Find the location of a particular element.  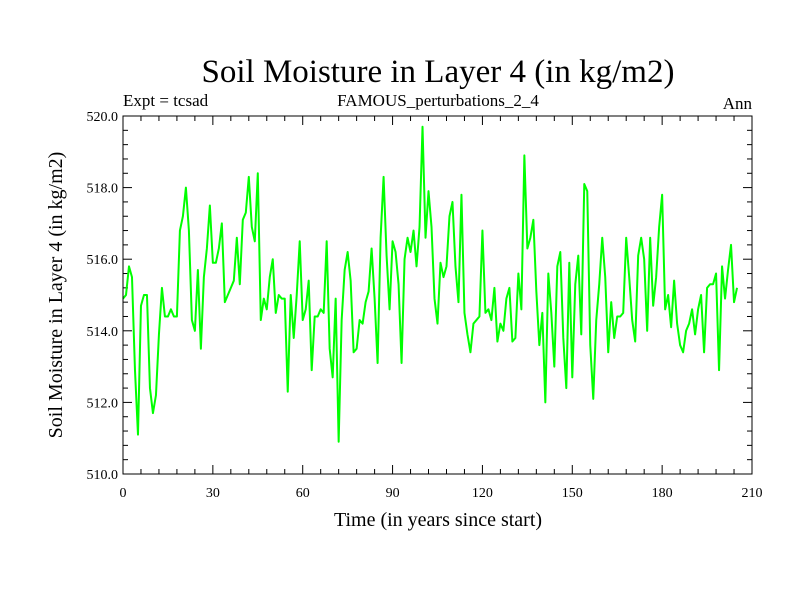

x-tick-label: 120 is located at coordinates (482, 493).